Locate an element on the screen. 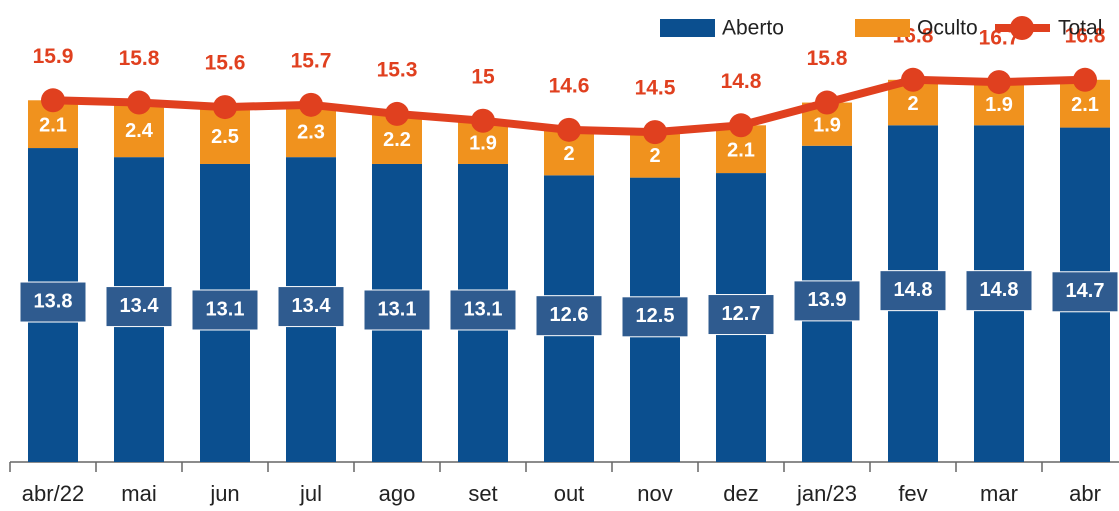 The width and height of the screenshot is (1119, 511). x-tick-label: dez is located at coordinates (740, 493).